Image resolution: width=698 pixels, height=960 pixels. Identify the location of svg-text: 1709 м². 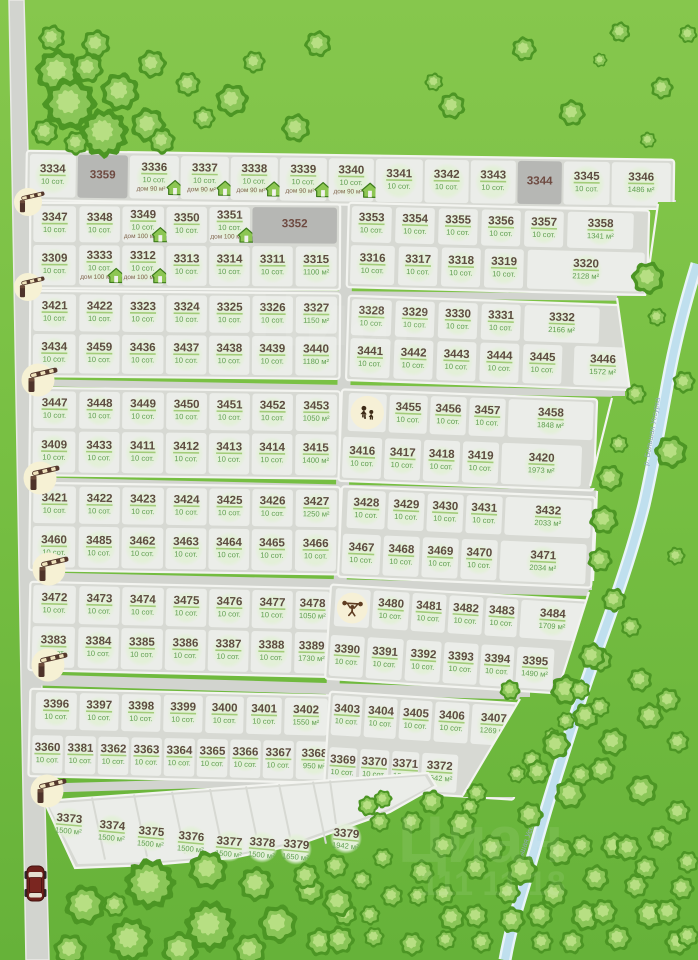
(552, 626).